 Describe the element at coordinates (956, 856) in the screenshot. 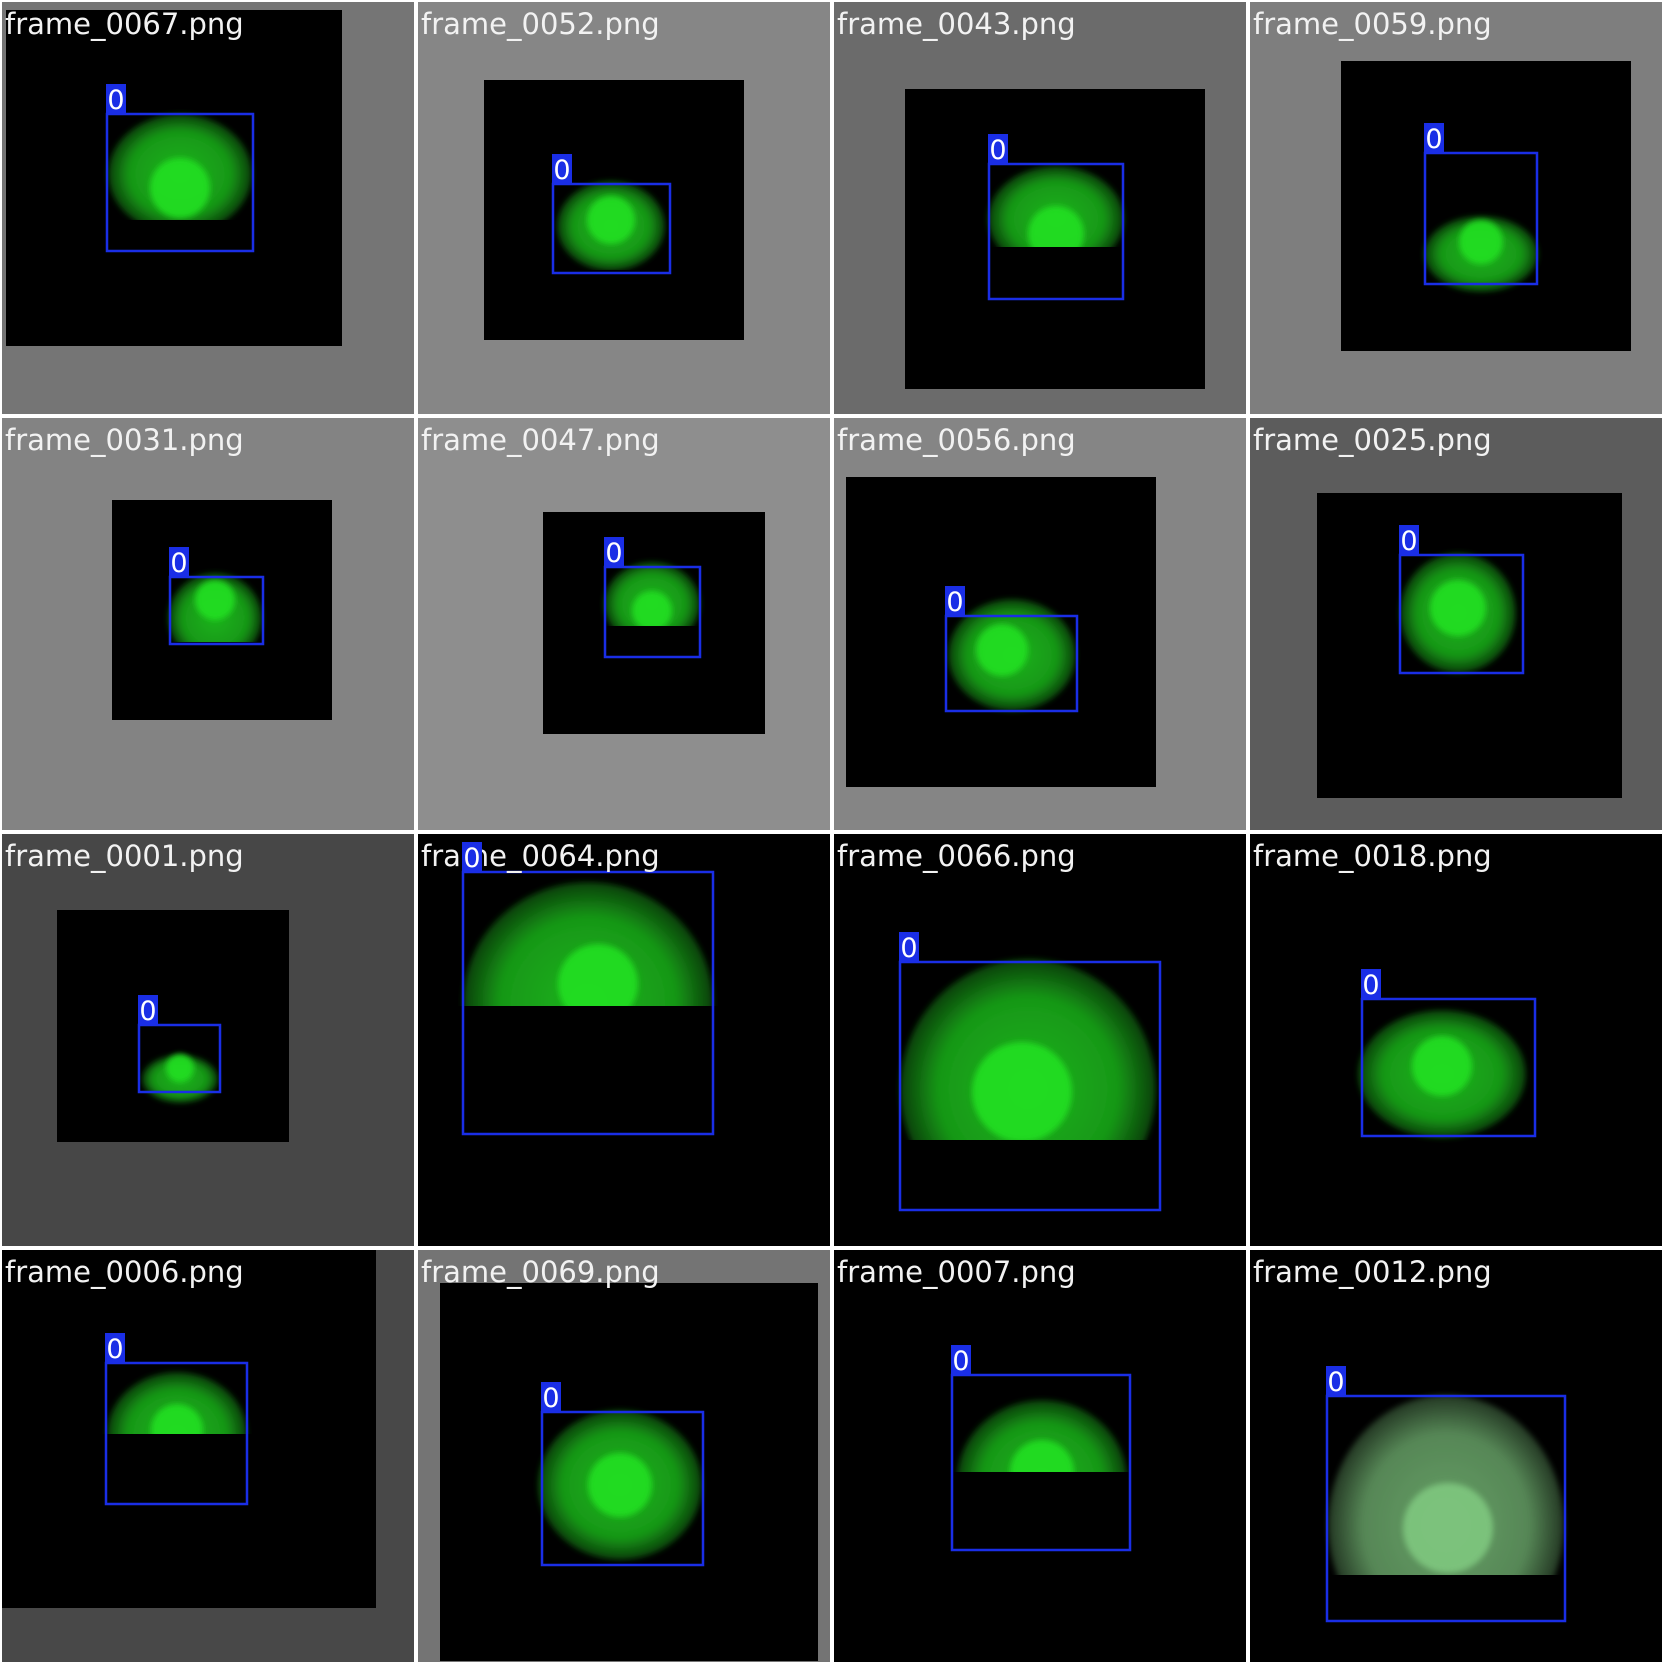

I see `frame-filename: frame_0066.png` at that location.